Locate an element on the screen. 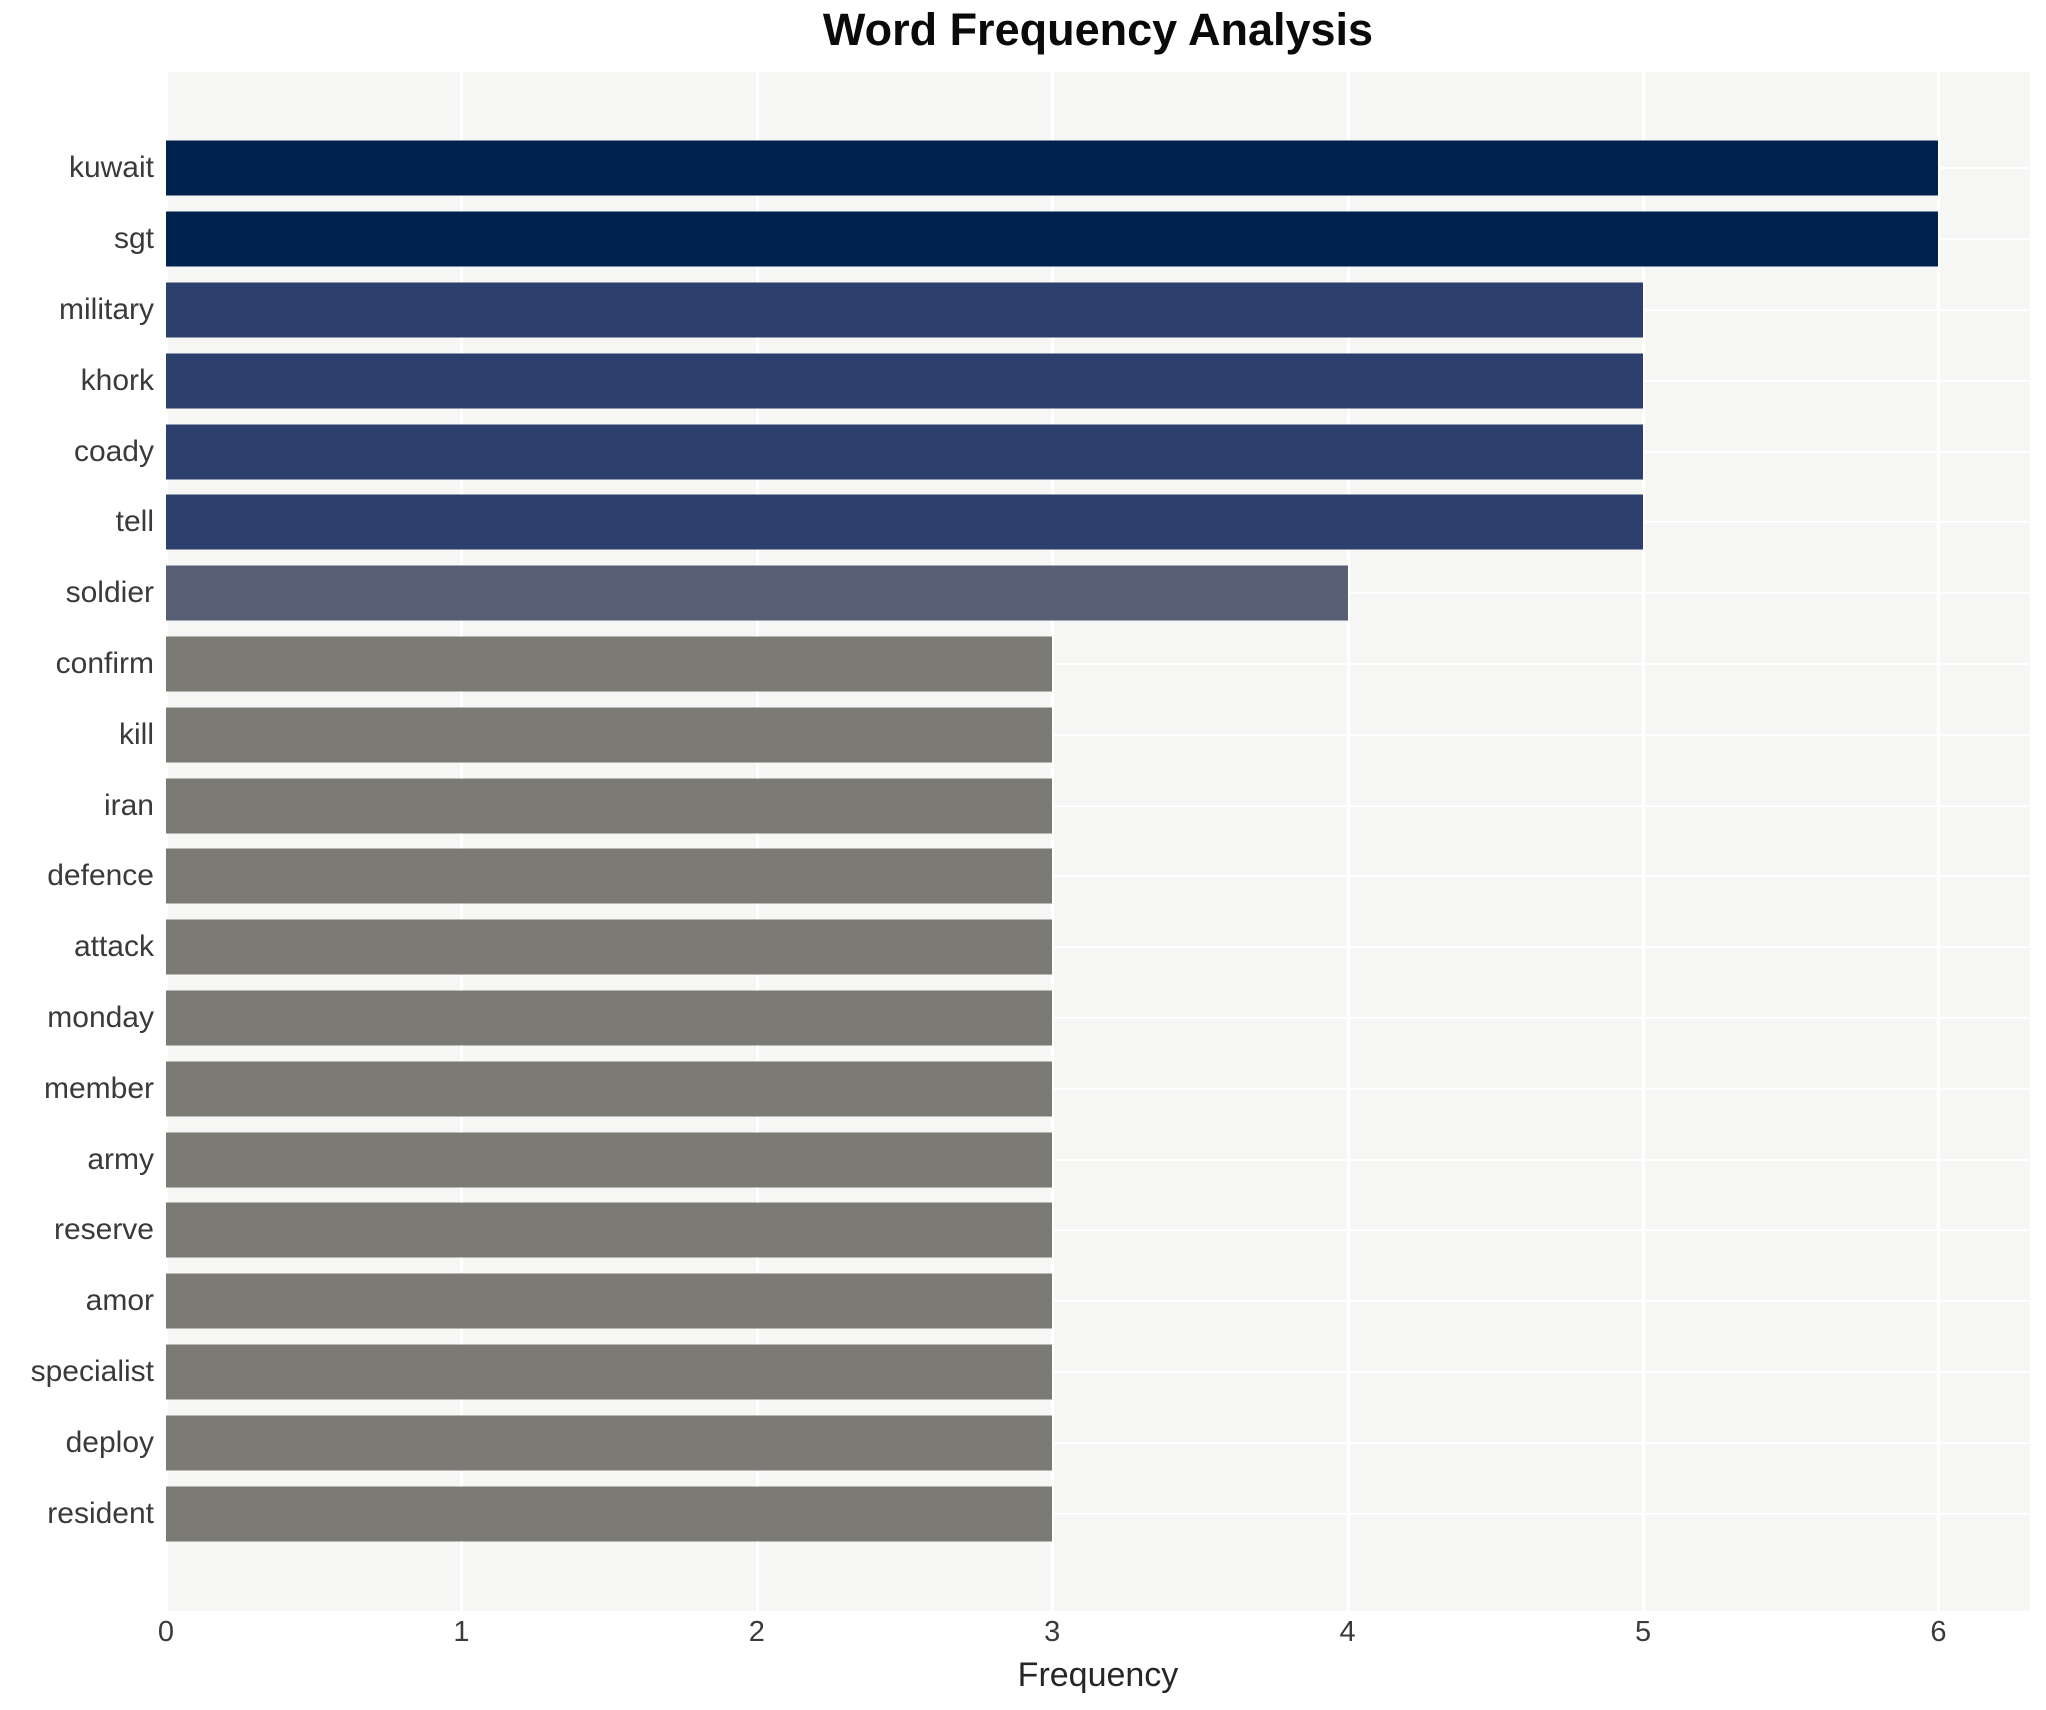 This screenshot has width=2046, height=1710. category-label-soldier: soldier is located at coordinates (109, 593).